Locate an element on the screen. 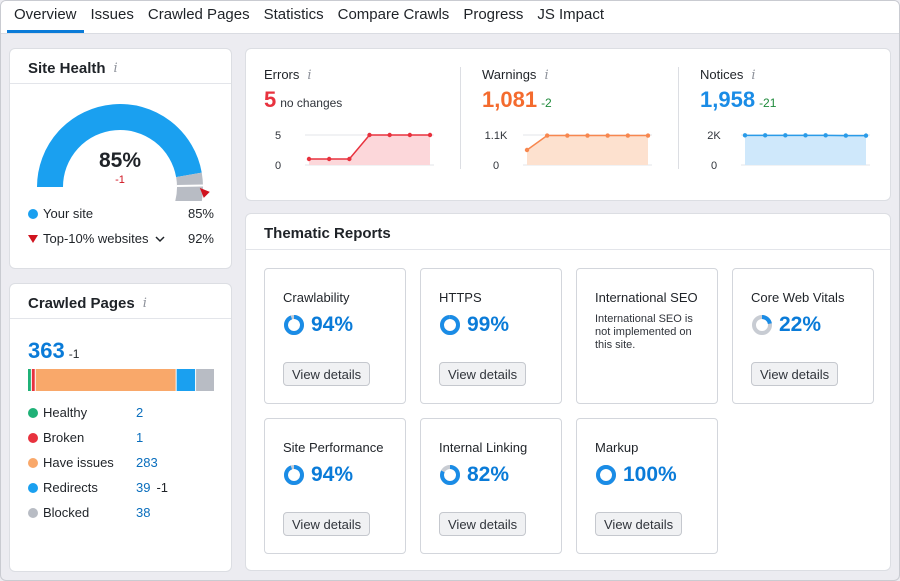  report-card-https: HTTPS 99% View details is located at coordinates (491, 336).